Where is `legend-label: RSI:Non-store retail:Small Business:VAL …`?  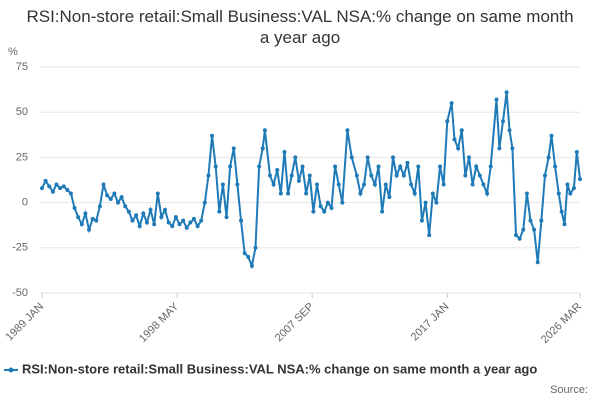 legend-label: RSI:Non-store retail:Small Business:VAL … is located at coordinates (279, 368).